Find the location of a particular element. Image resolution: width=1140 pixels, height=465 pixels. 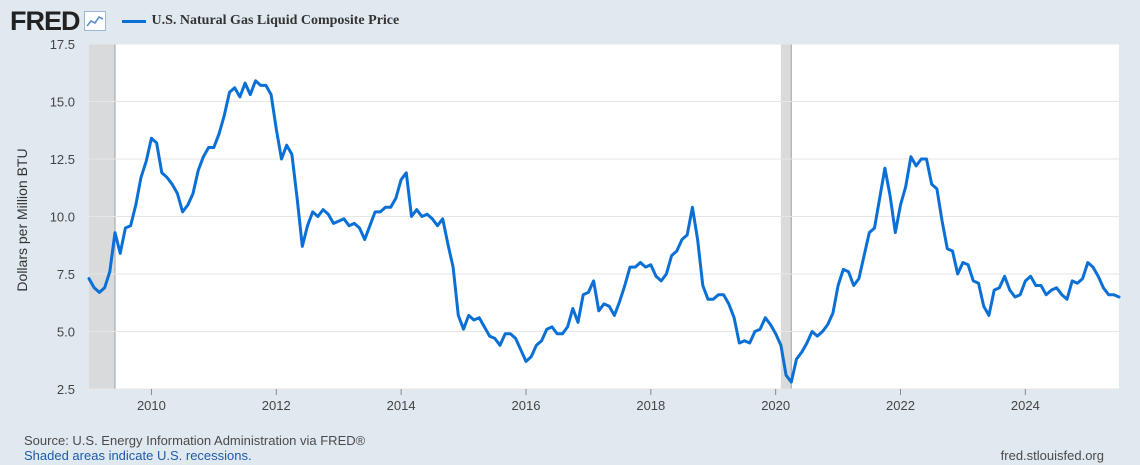

legend: U.S. Natural Gas Liquid Composite Price is located at coordinates (260, 21).